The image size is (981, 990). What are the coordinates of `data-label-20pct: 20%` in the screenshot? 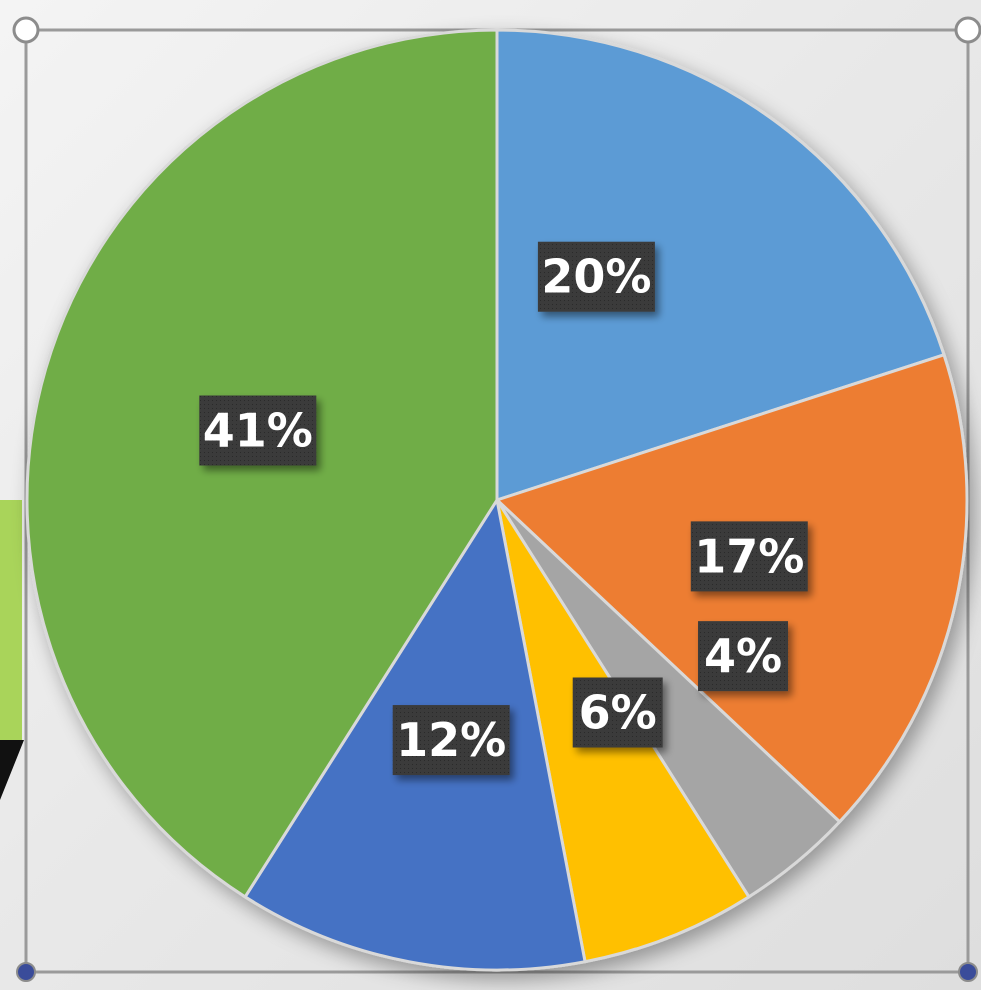 It's located at (596, 276).